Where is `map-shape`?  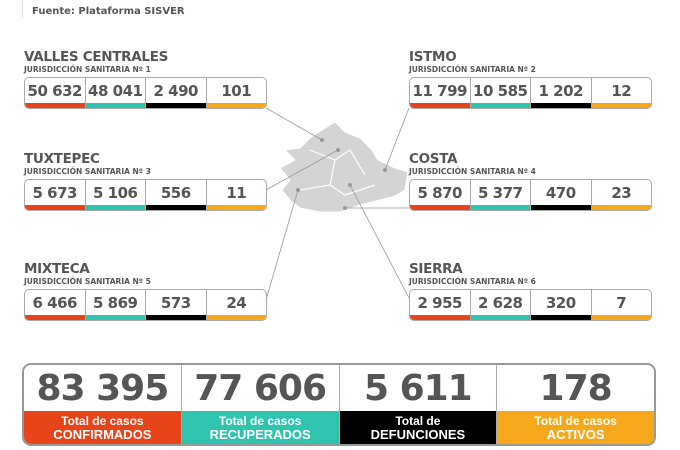
map-shape is located at coordinates (344, 167).